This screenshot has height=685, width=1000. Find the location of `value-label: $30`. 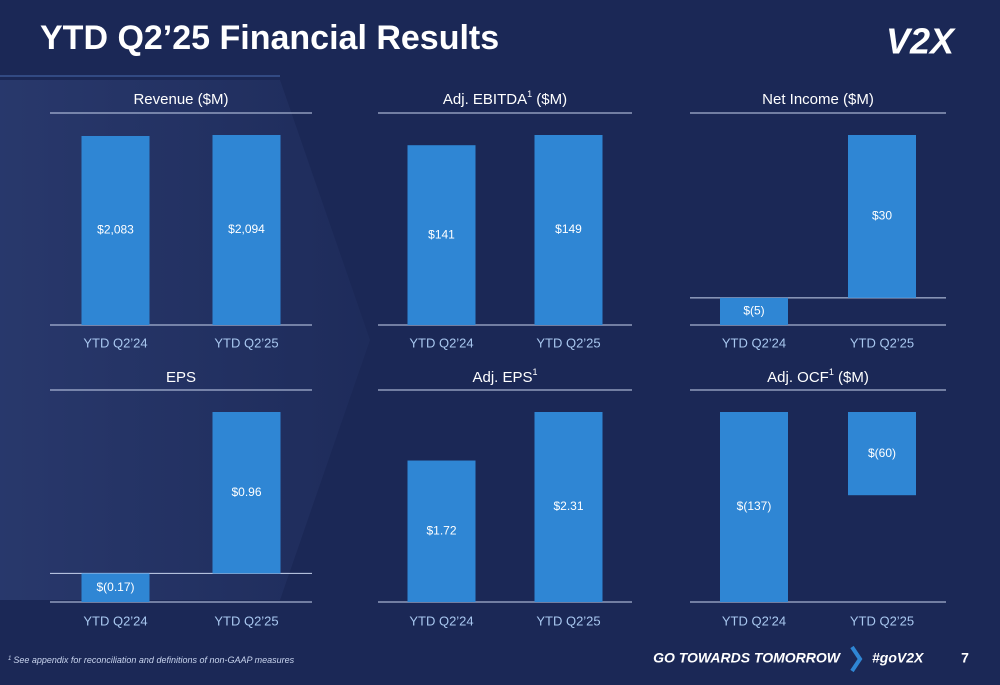

value-label: $30 is located at coordinates (882, 216).